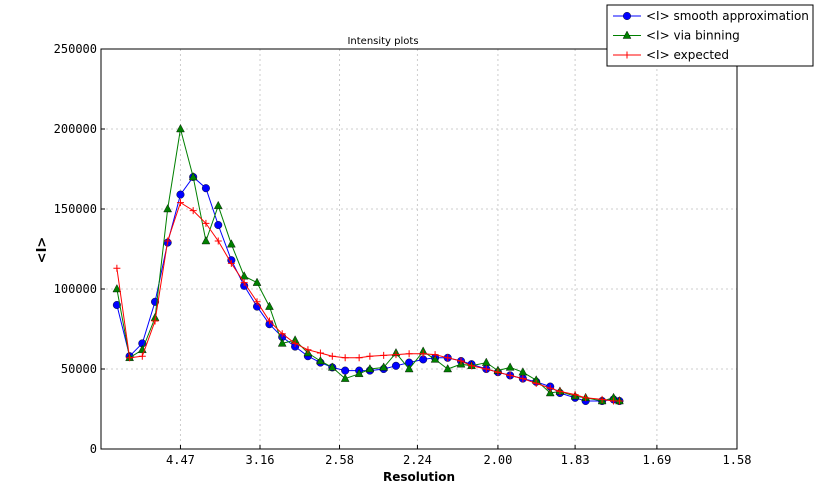  Describe the element at coordinates (575, 460) in the screenshot. I see `x-tick-label: 1.83` at that location.